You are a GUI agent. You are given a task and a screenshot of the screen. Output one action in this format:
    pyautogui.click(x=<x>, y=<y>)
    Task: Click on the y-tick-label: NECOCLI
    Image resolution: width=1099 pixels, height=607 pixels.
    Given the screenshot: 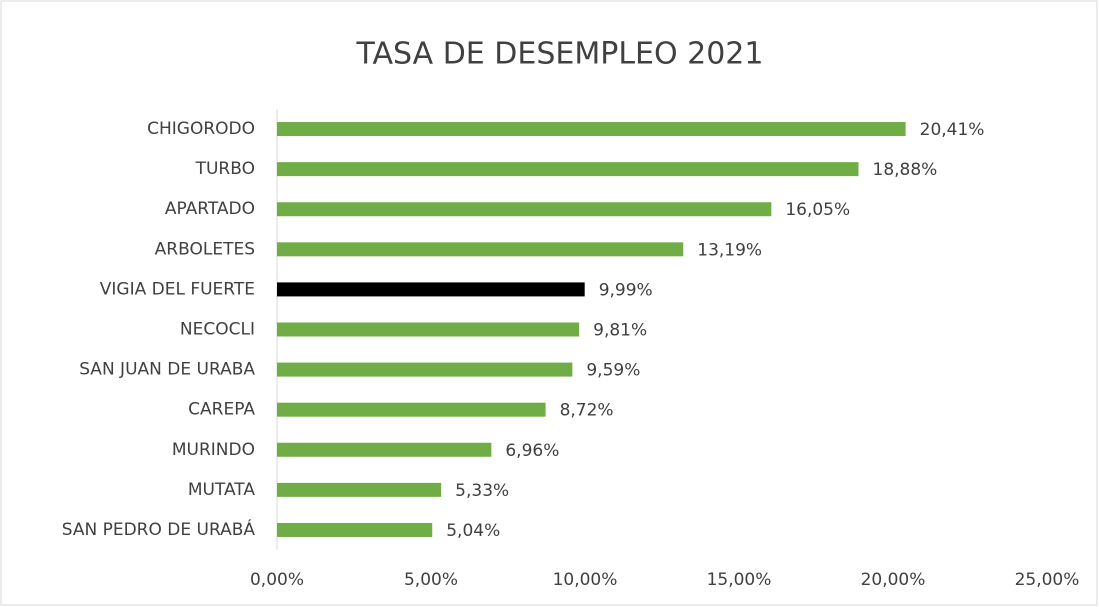 What is the action you would take?
    pyautogui.click(x=217, y=330)
    